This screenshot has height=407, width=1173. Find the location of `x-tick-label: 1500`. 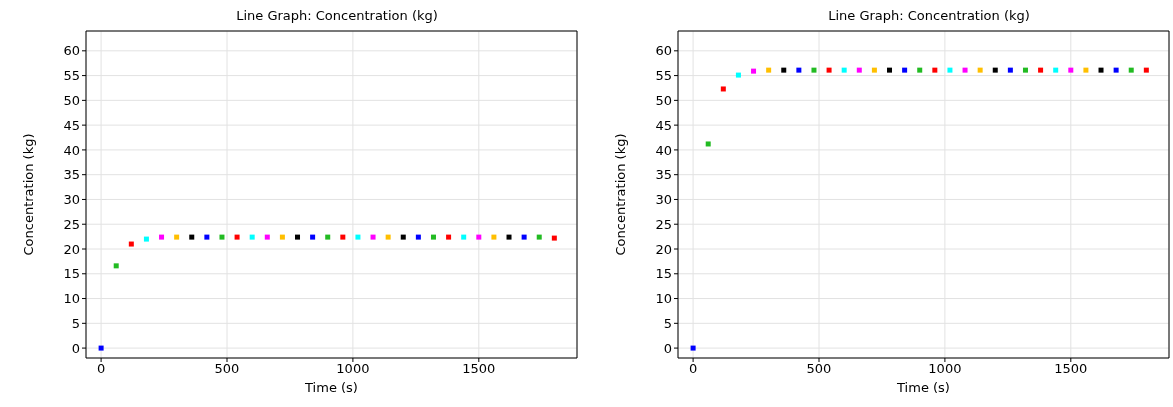

x-tick-label: 1500 is located at coordinates (479, 369).